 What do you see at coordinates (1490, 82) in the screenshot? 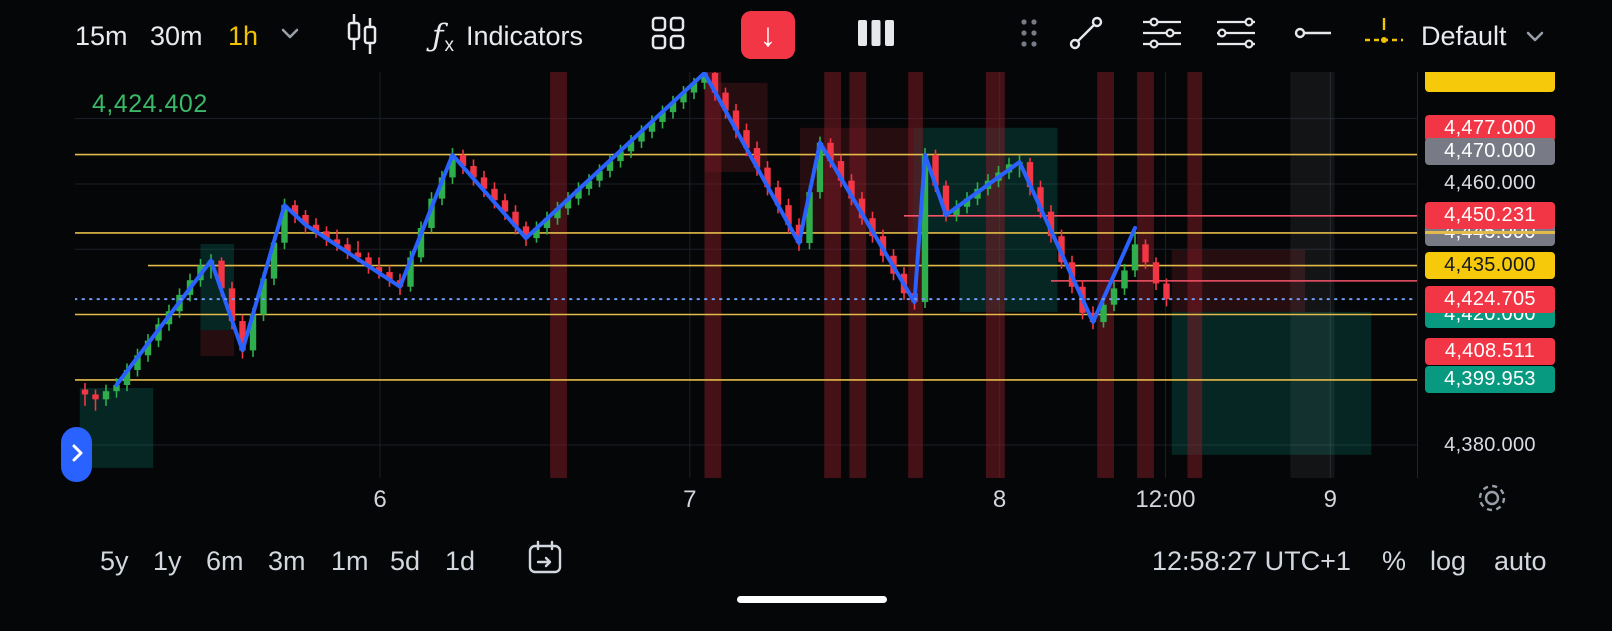
I see `price-axis-label` at bounding box center [1490, 82].